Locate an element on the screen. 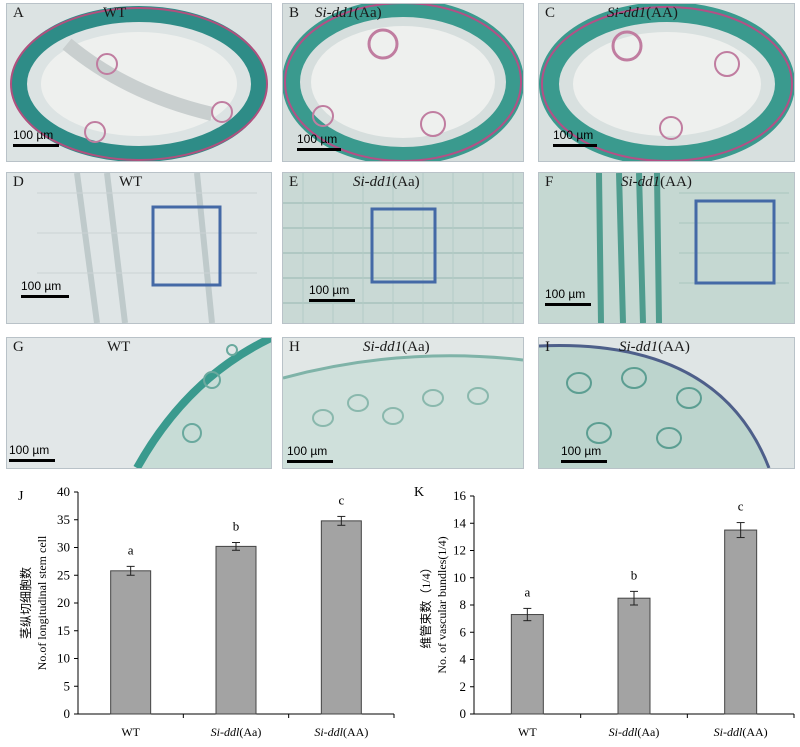 This screenshot has height=747, width=800. y-tick-label: 30 is located at coordinates (63, 547).